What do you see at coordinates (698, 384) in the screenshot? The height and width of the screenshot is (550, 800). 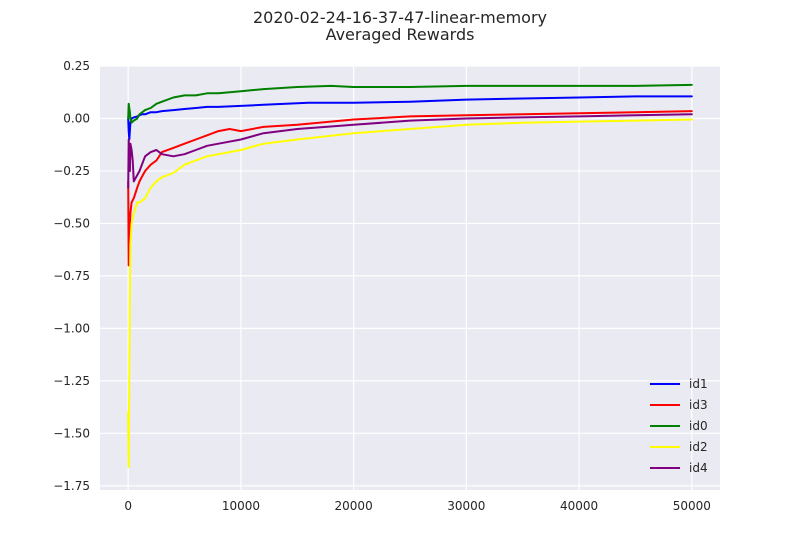 I see `legend-label-id1: id1` at bounding box center [698, 384].